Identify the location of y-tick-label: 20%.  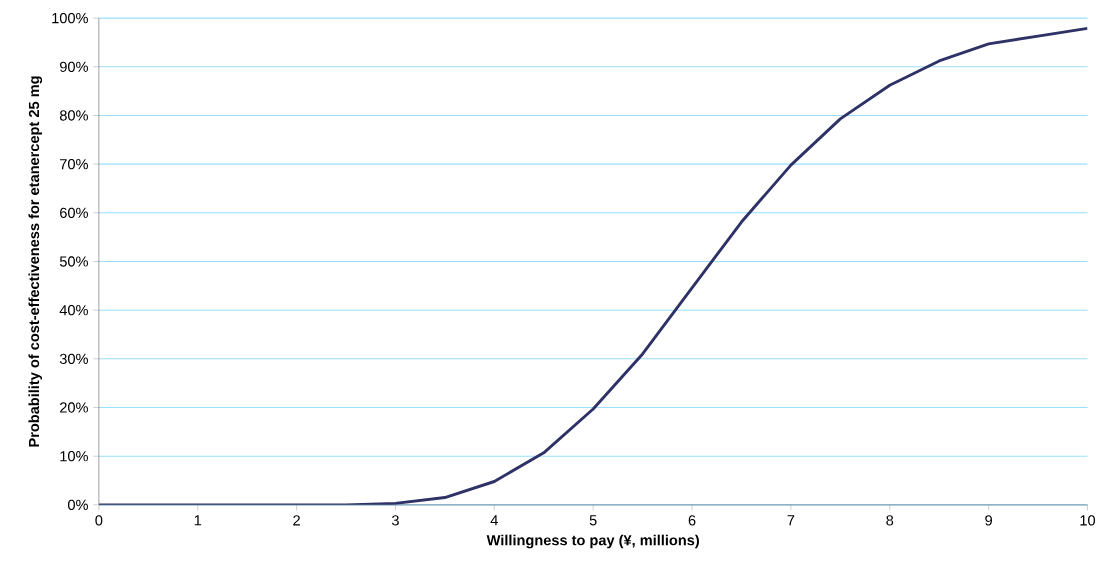
(74, 407).